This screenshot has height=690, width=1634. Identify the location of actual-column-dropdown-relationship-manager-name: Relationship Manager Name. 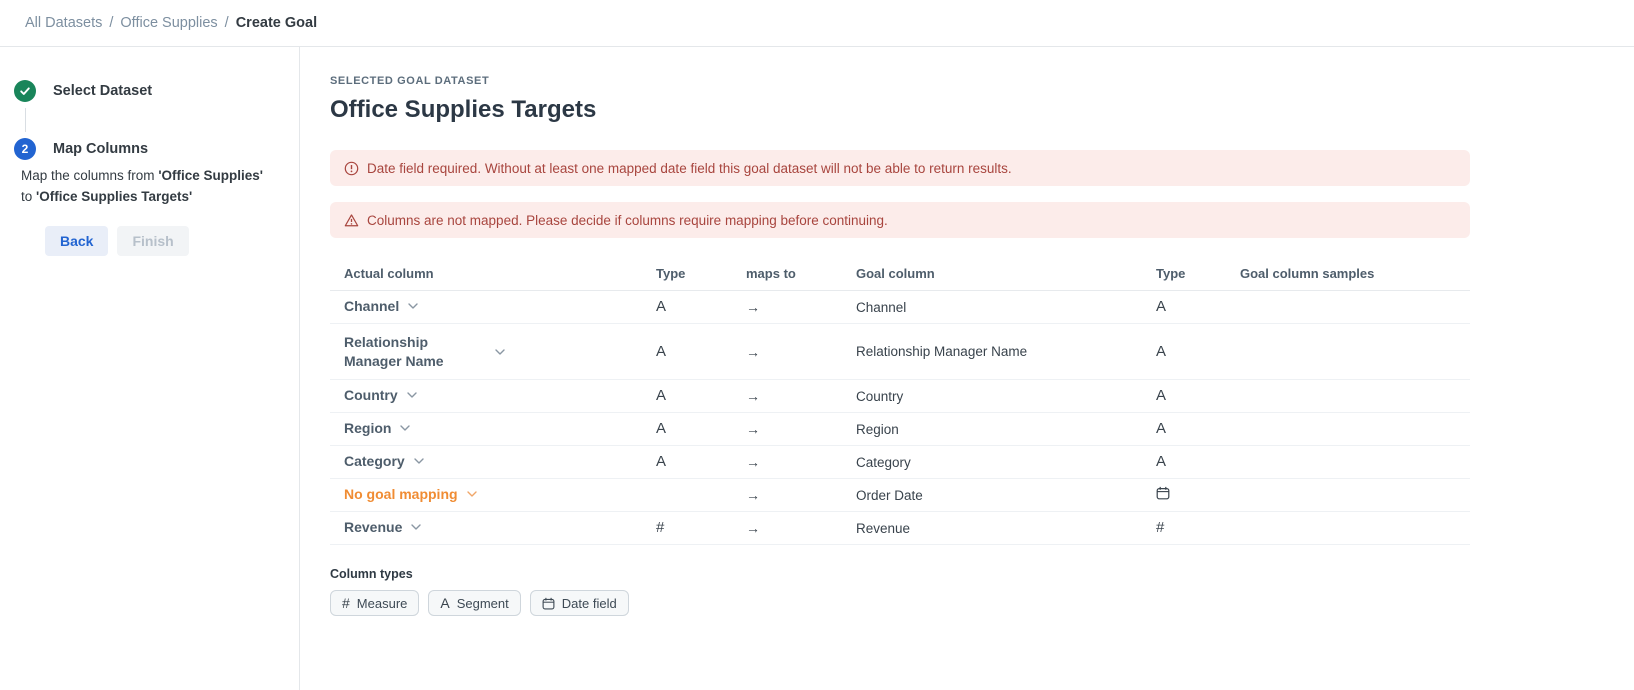
(424, 352).